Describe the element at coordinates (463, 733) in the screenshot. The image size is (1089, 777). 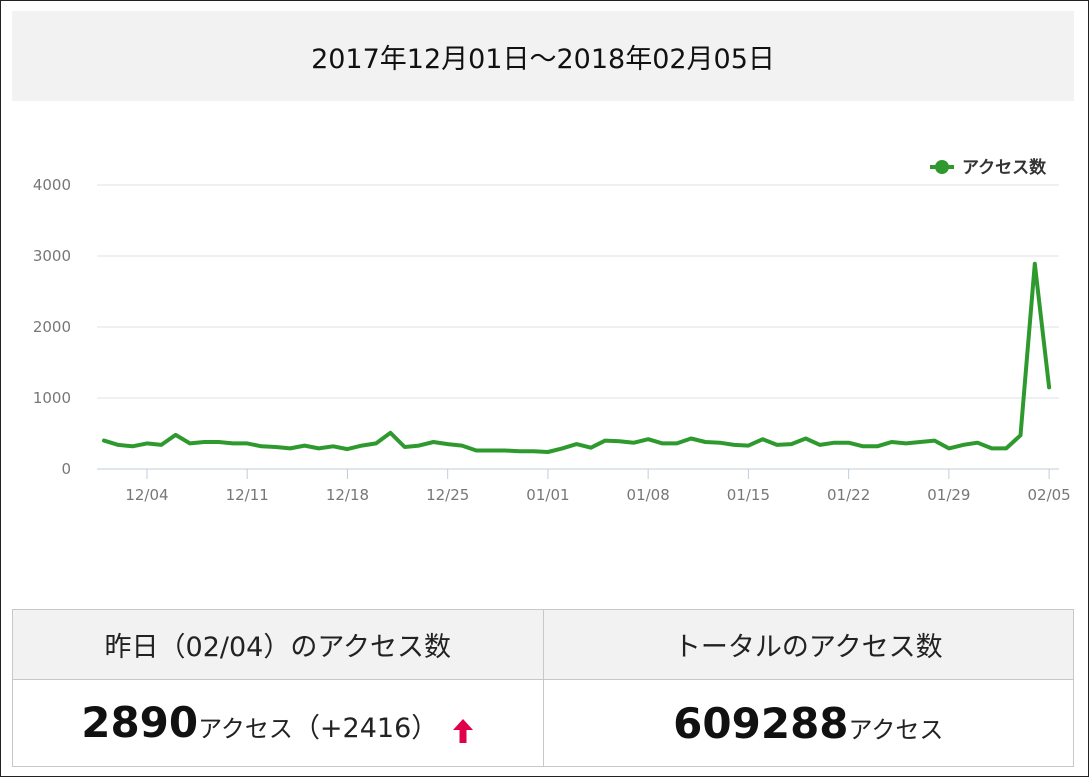
I see `up-arrow-icon` at that location.